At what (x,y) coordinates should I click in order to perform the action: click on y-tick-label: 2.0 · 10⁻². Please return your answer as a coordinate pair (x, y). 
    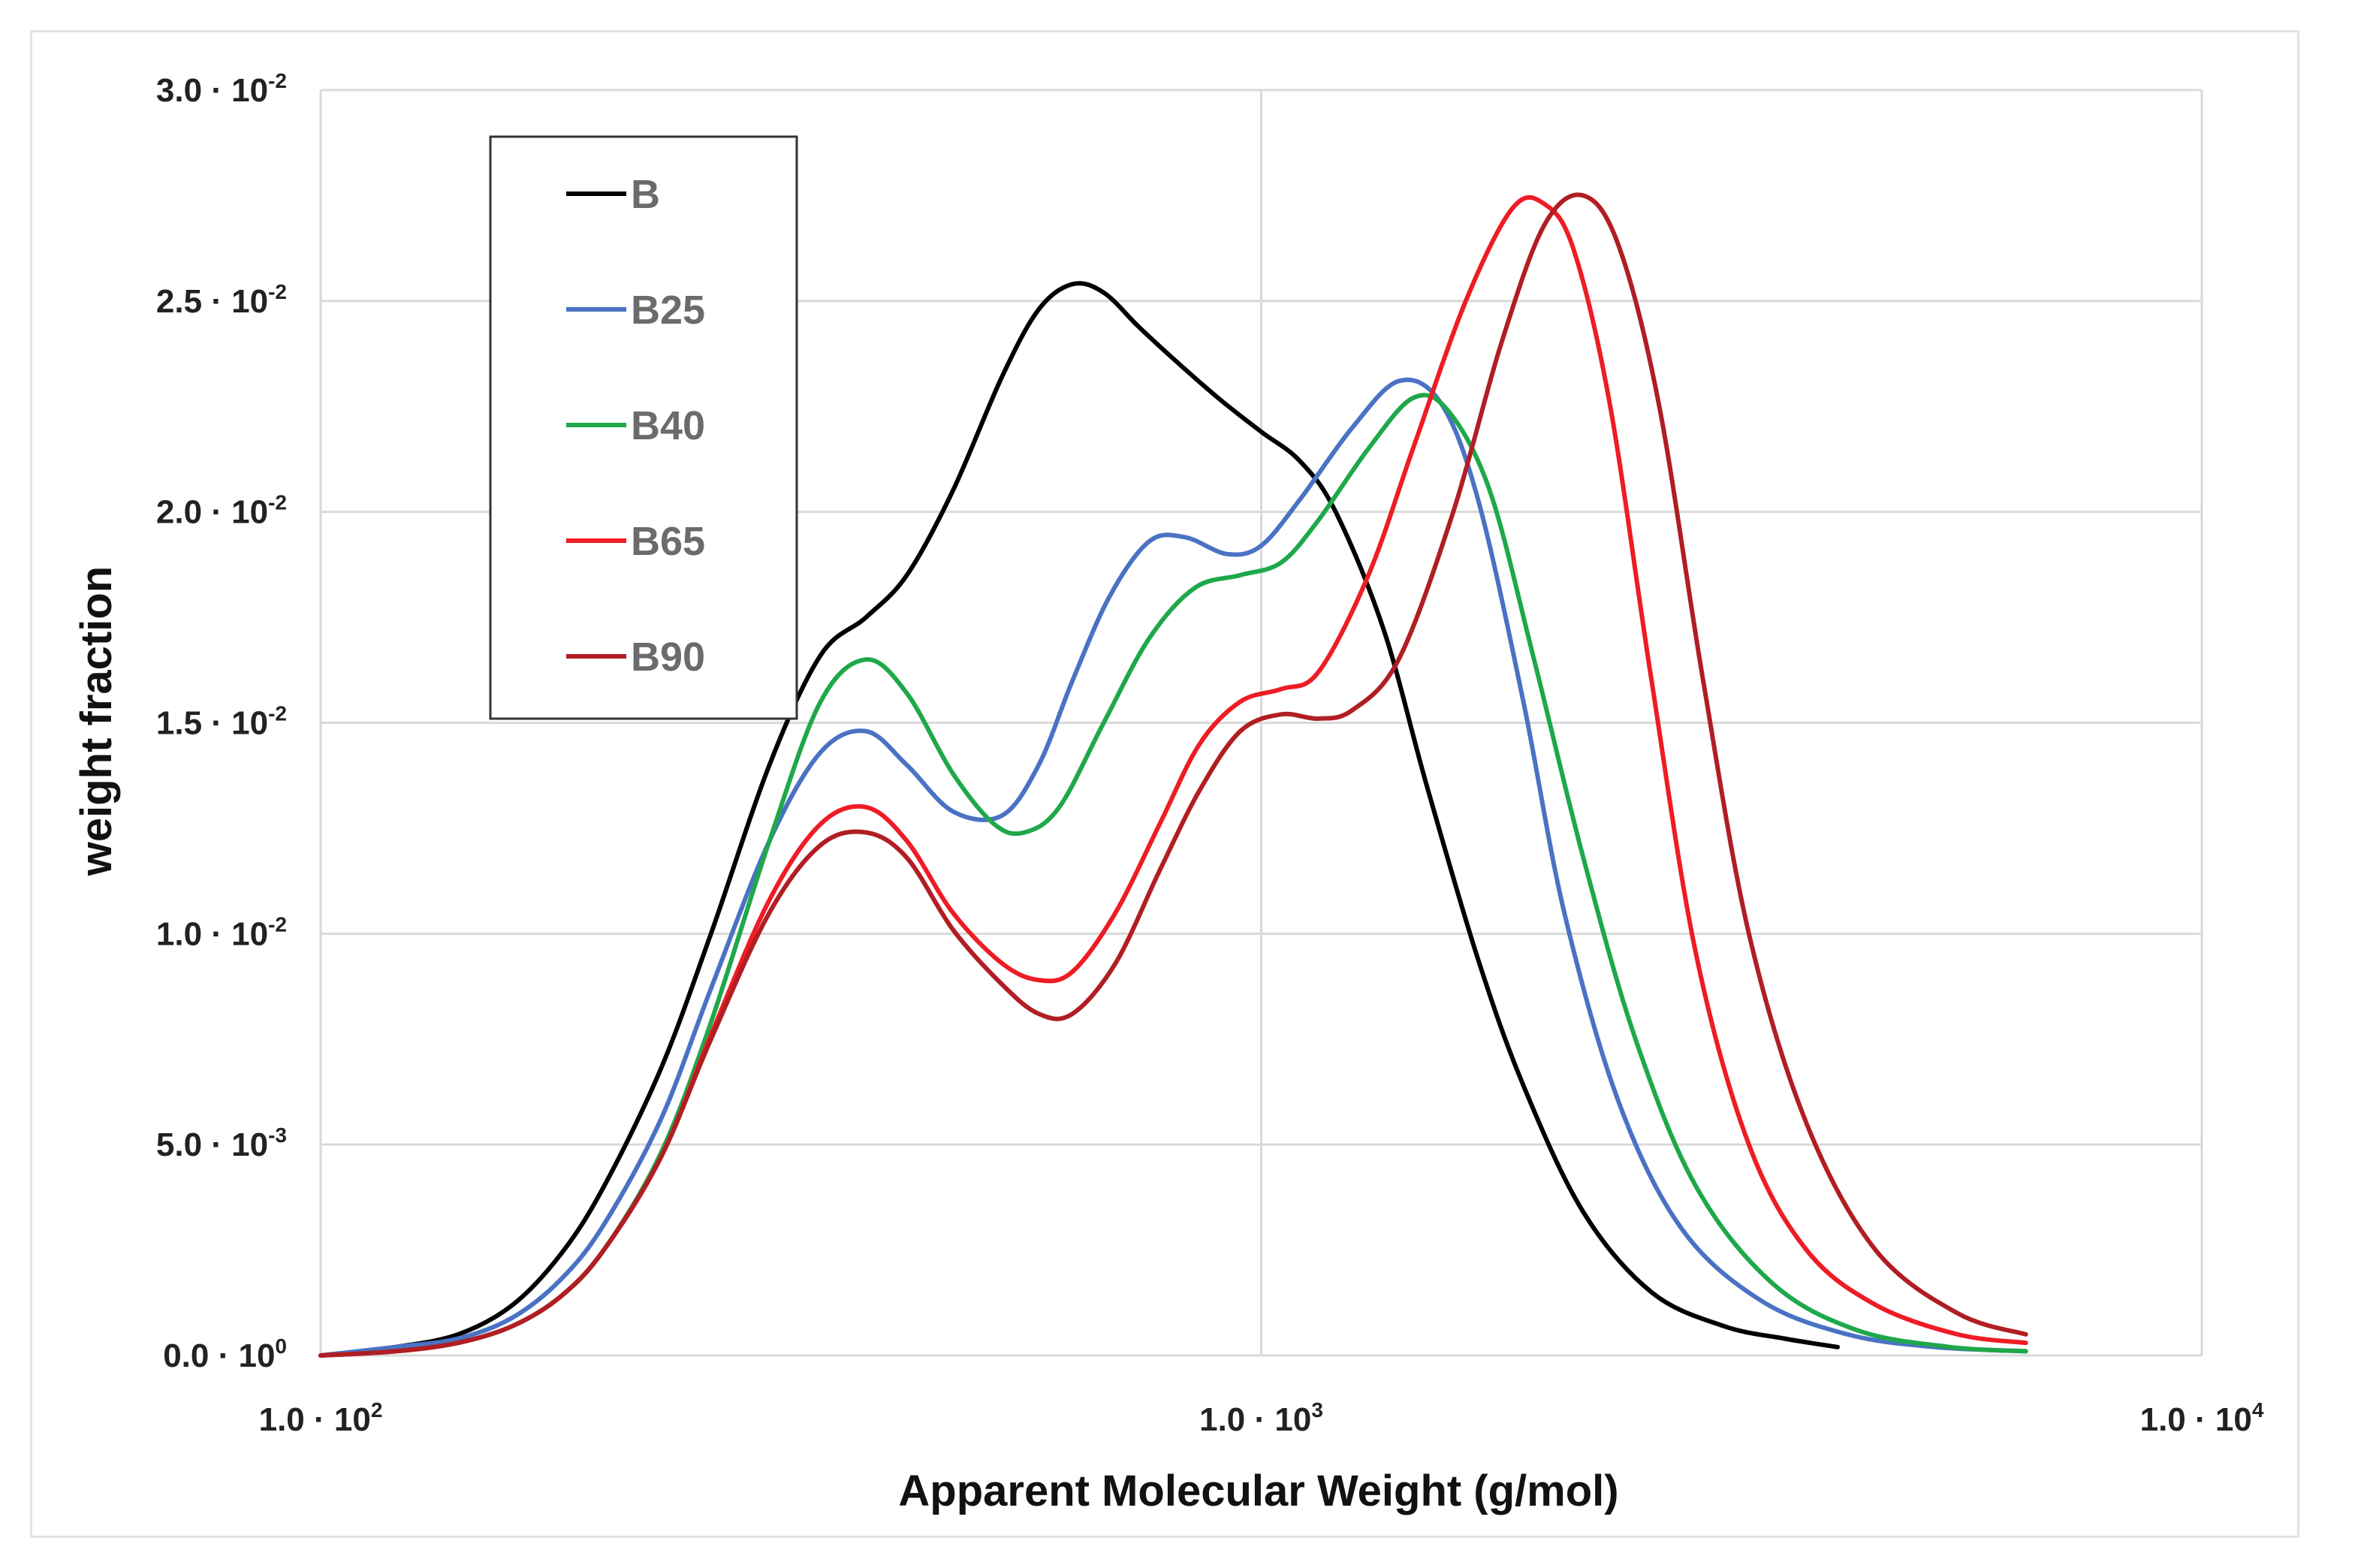
    Looking at the image, I should click on (222, 511).